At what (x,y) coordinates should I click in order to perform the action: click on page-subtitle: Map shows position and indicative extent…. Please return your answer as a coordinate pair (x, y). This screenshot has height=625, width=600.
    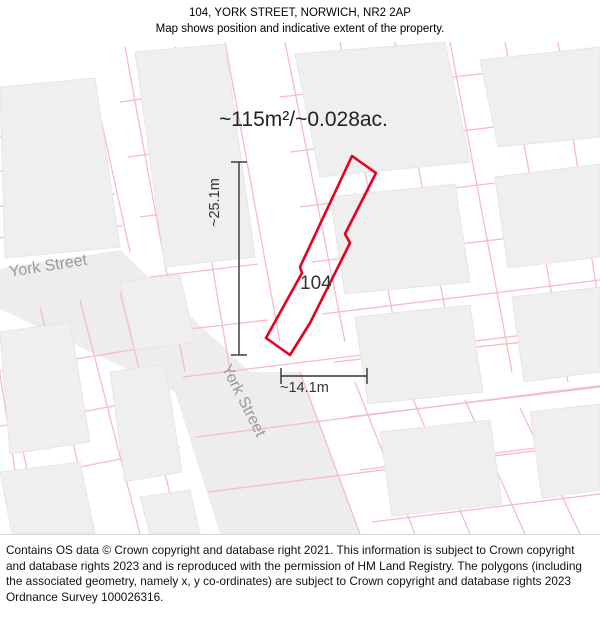
    Looking at the image, I should click on (300, 29).